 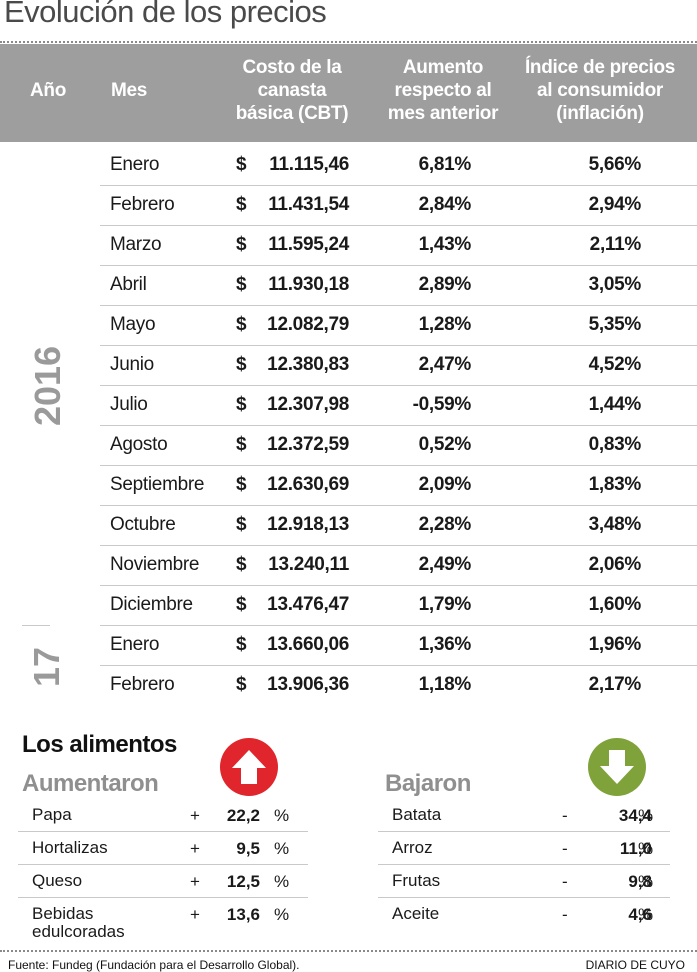 What do you see at coordinates (308, 364) in the screenshot?
I see `cbt-cell: 12.380,83` at bounding box center [308, 364].